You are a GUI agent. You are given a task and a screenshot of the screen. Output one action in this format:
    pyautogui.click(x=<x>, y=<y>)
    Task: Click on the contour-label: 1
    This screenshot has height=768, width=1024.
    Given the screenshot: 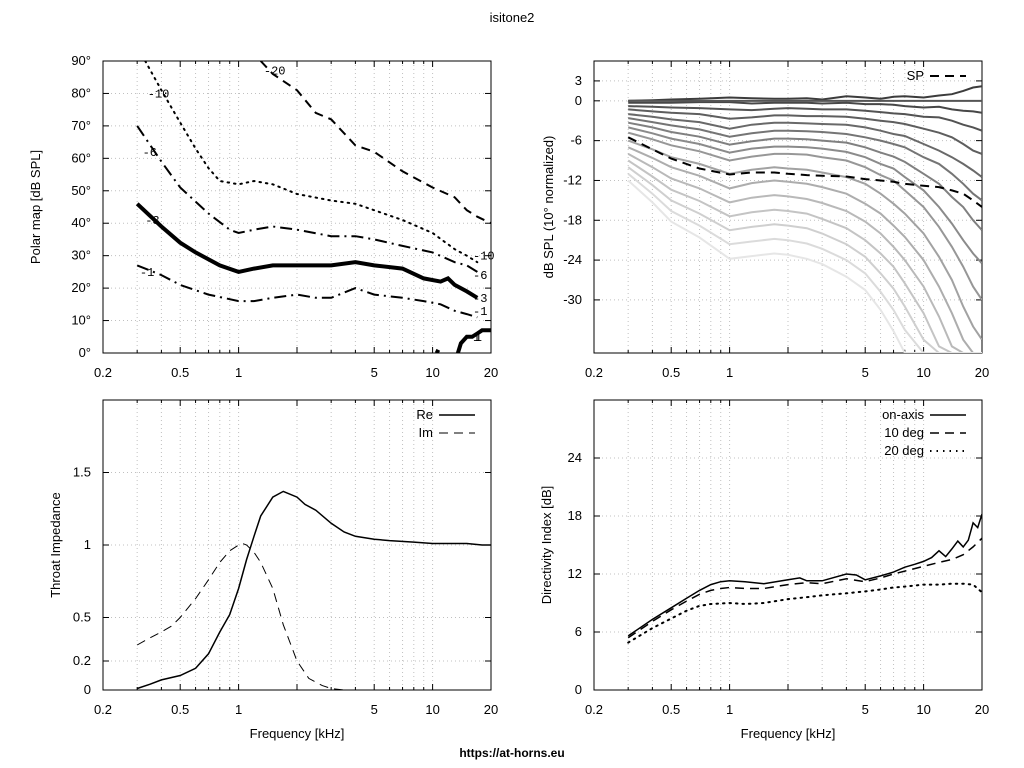 What is the action you would take?
    pyautogui.click(x=478, y=338)
    